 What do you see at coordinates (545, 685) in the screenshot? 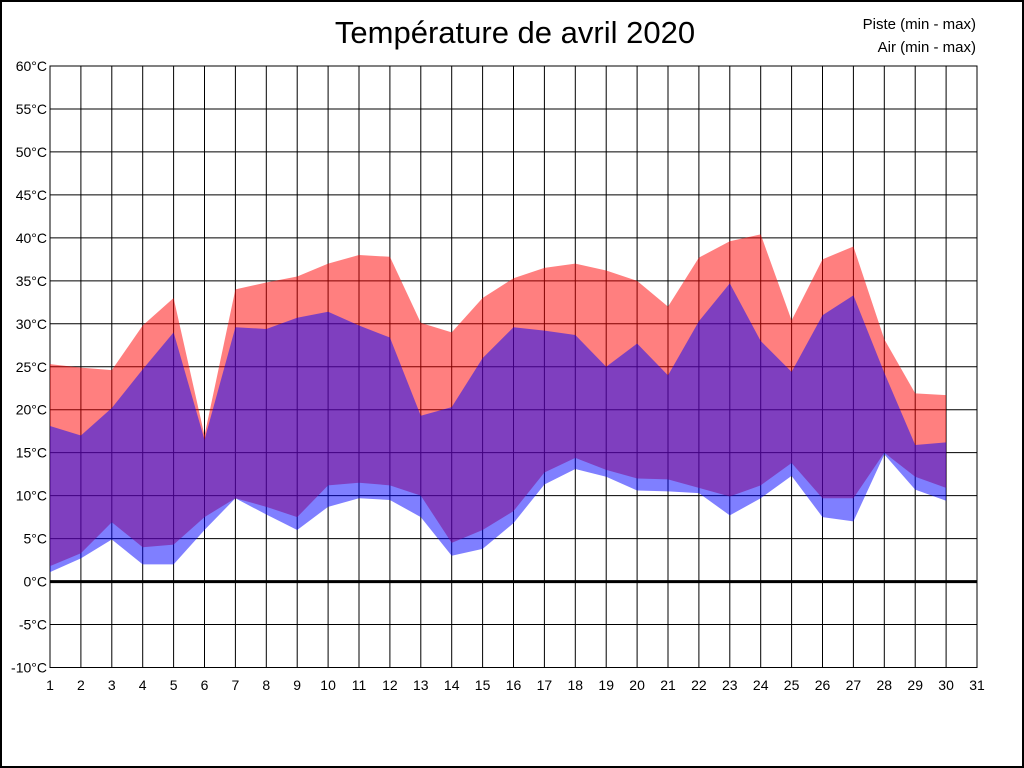
I see `x-tick-label: 17` at bounding box center [545, 685].